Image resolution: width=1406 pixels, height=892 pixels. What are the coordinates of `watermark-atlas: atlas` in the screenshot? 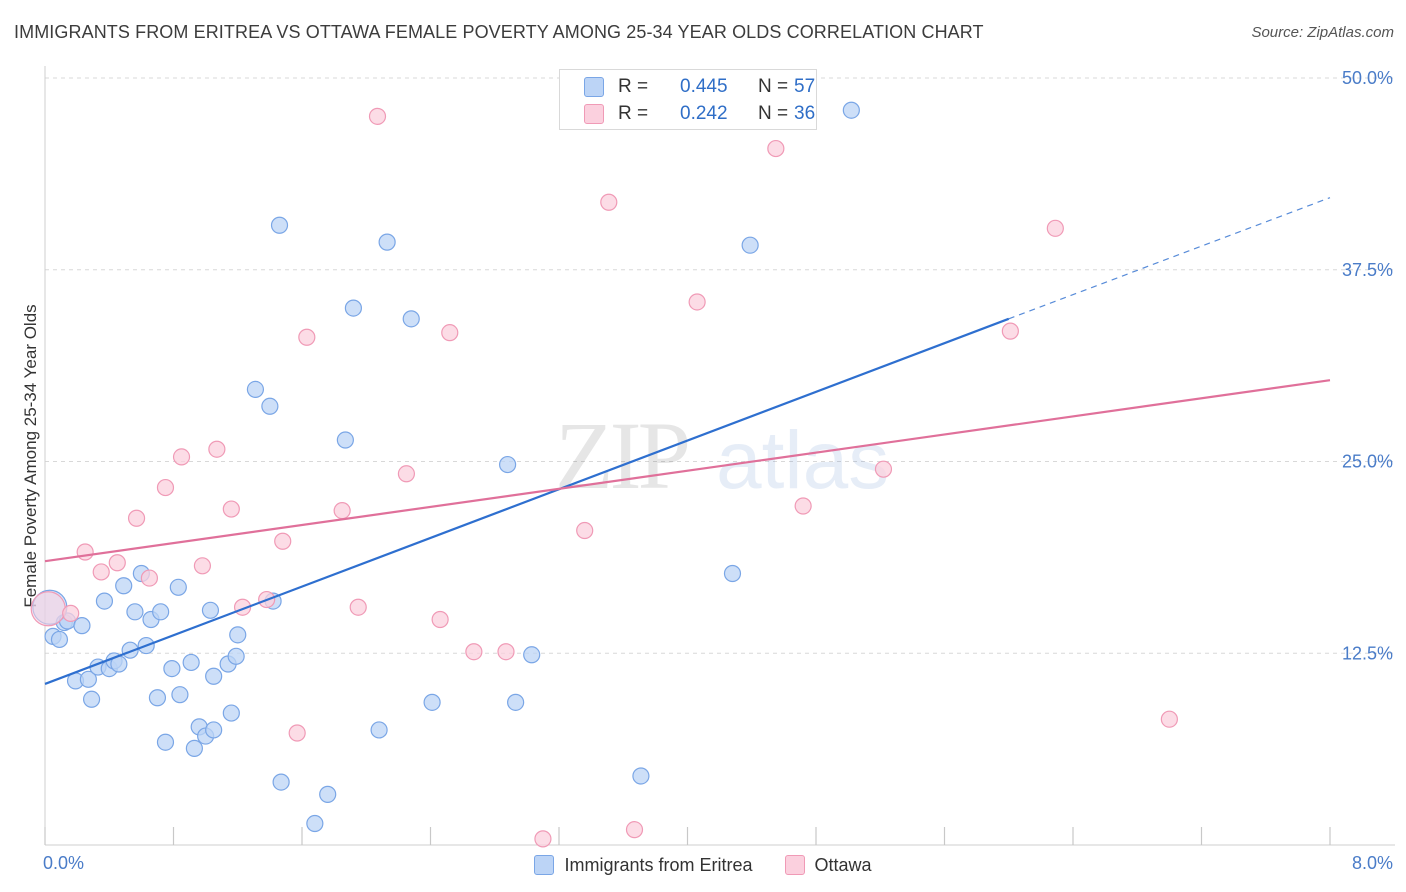 It's located at (802, 460).